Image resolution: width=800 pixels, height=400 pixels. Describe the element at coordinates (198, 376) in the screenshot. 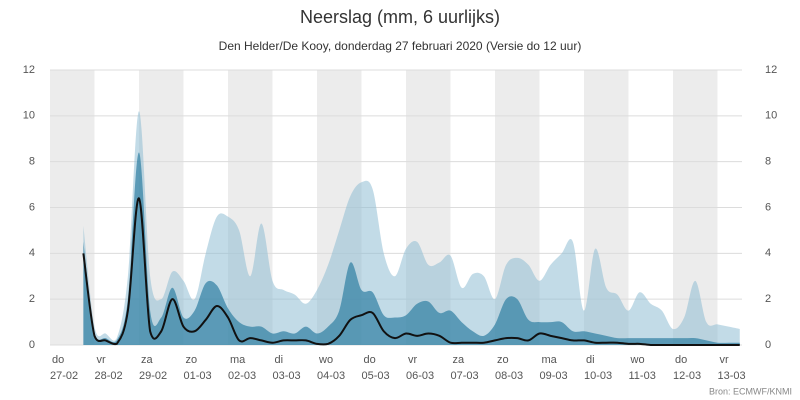

I see `x-tick-date: 01-03` at that location.